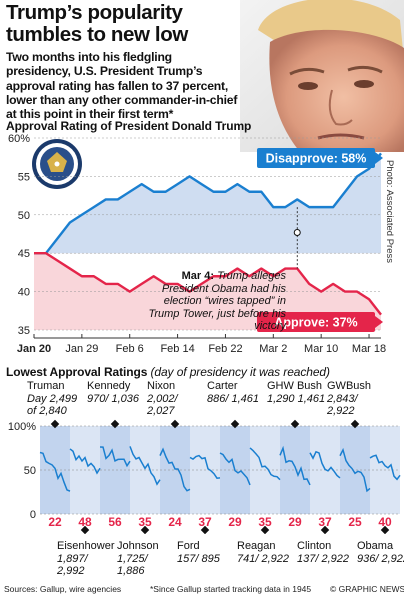 Image resolution: width=404 pixels, height=600 pixels. Describe the element at coordinates (24, 177) in the screenshot. I see `y-tick-label: 55` at that location.